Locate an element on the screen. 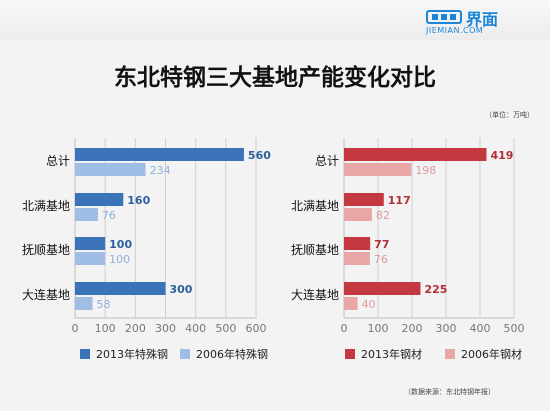 Image resolution: width=550 pixels, height=411 pixels. logo-icon is located at coordinates (444, 17).